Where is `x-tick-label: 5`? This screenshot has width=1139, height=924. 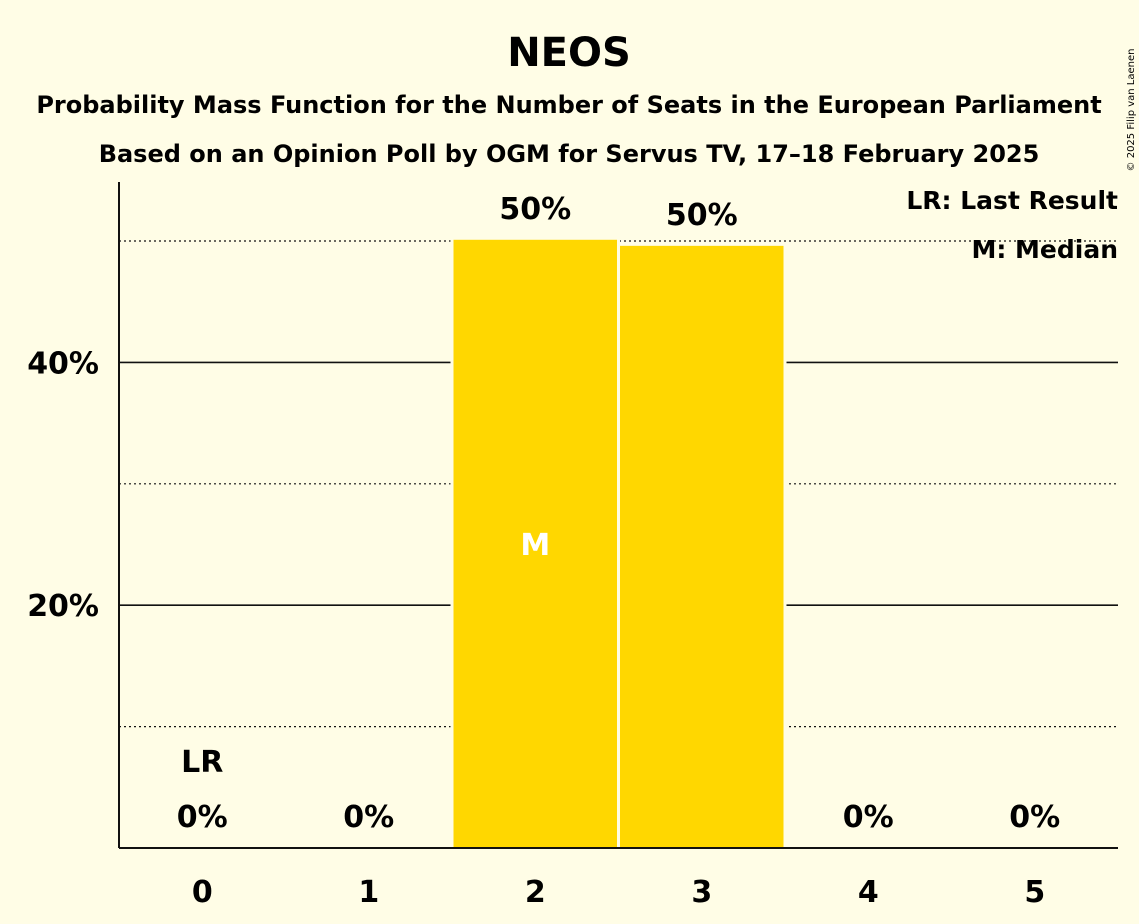 x-tick-label: 5 is located at coordinates (1034, 892).